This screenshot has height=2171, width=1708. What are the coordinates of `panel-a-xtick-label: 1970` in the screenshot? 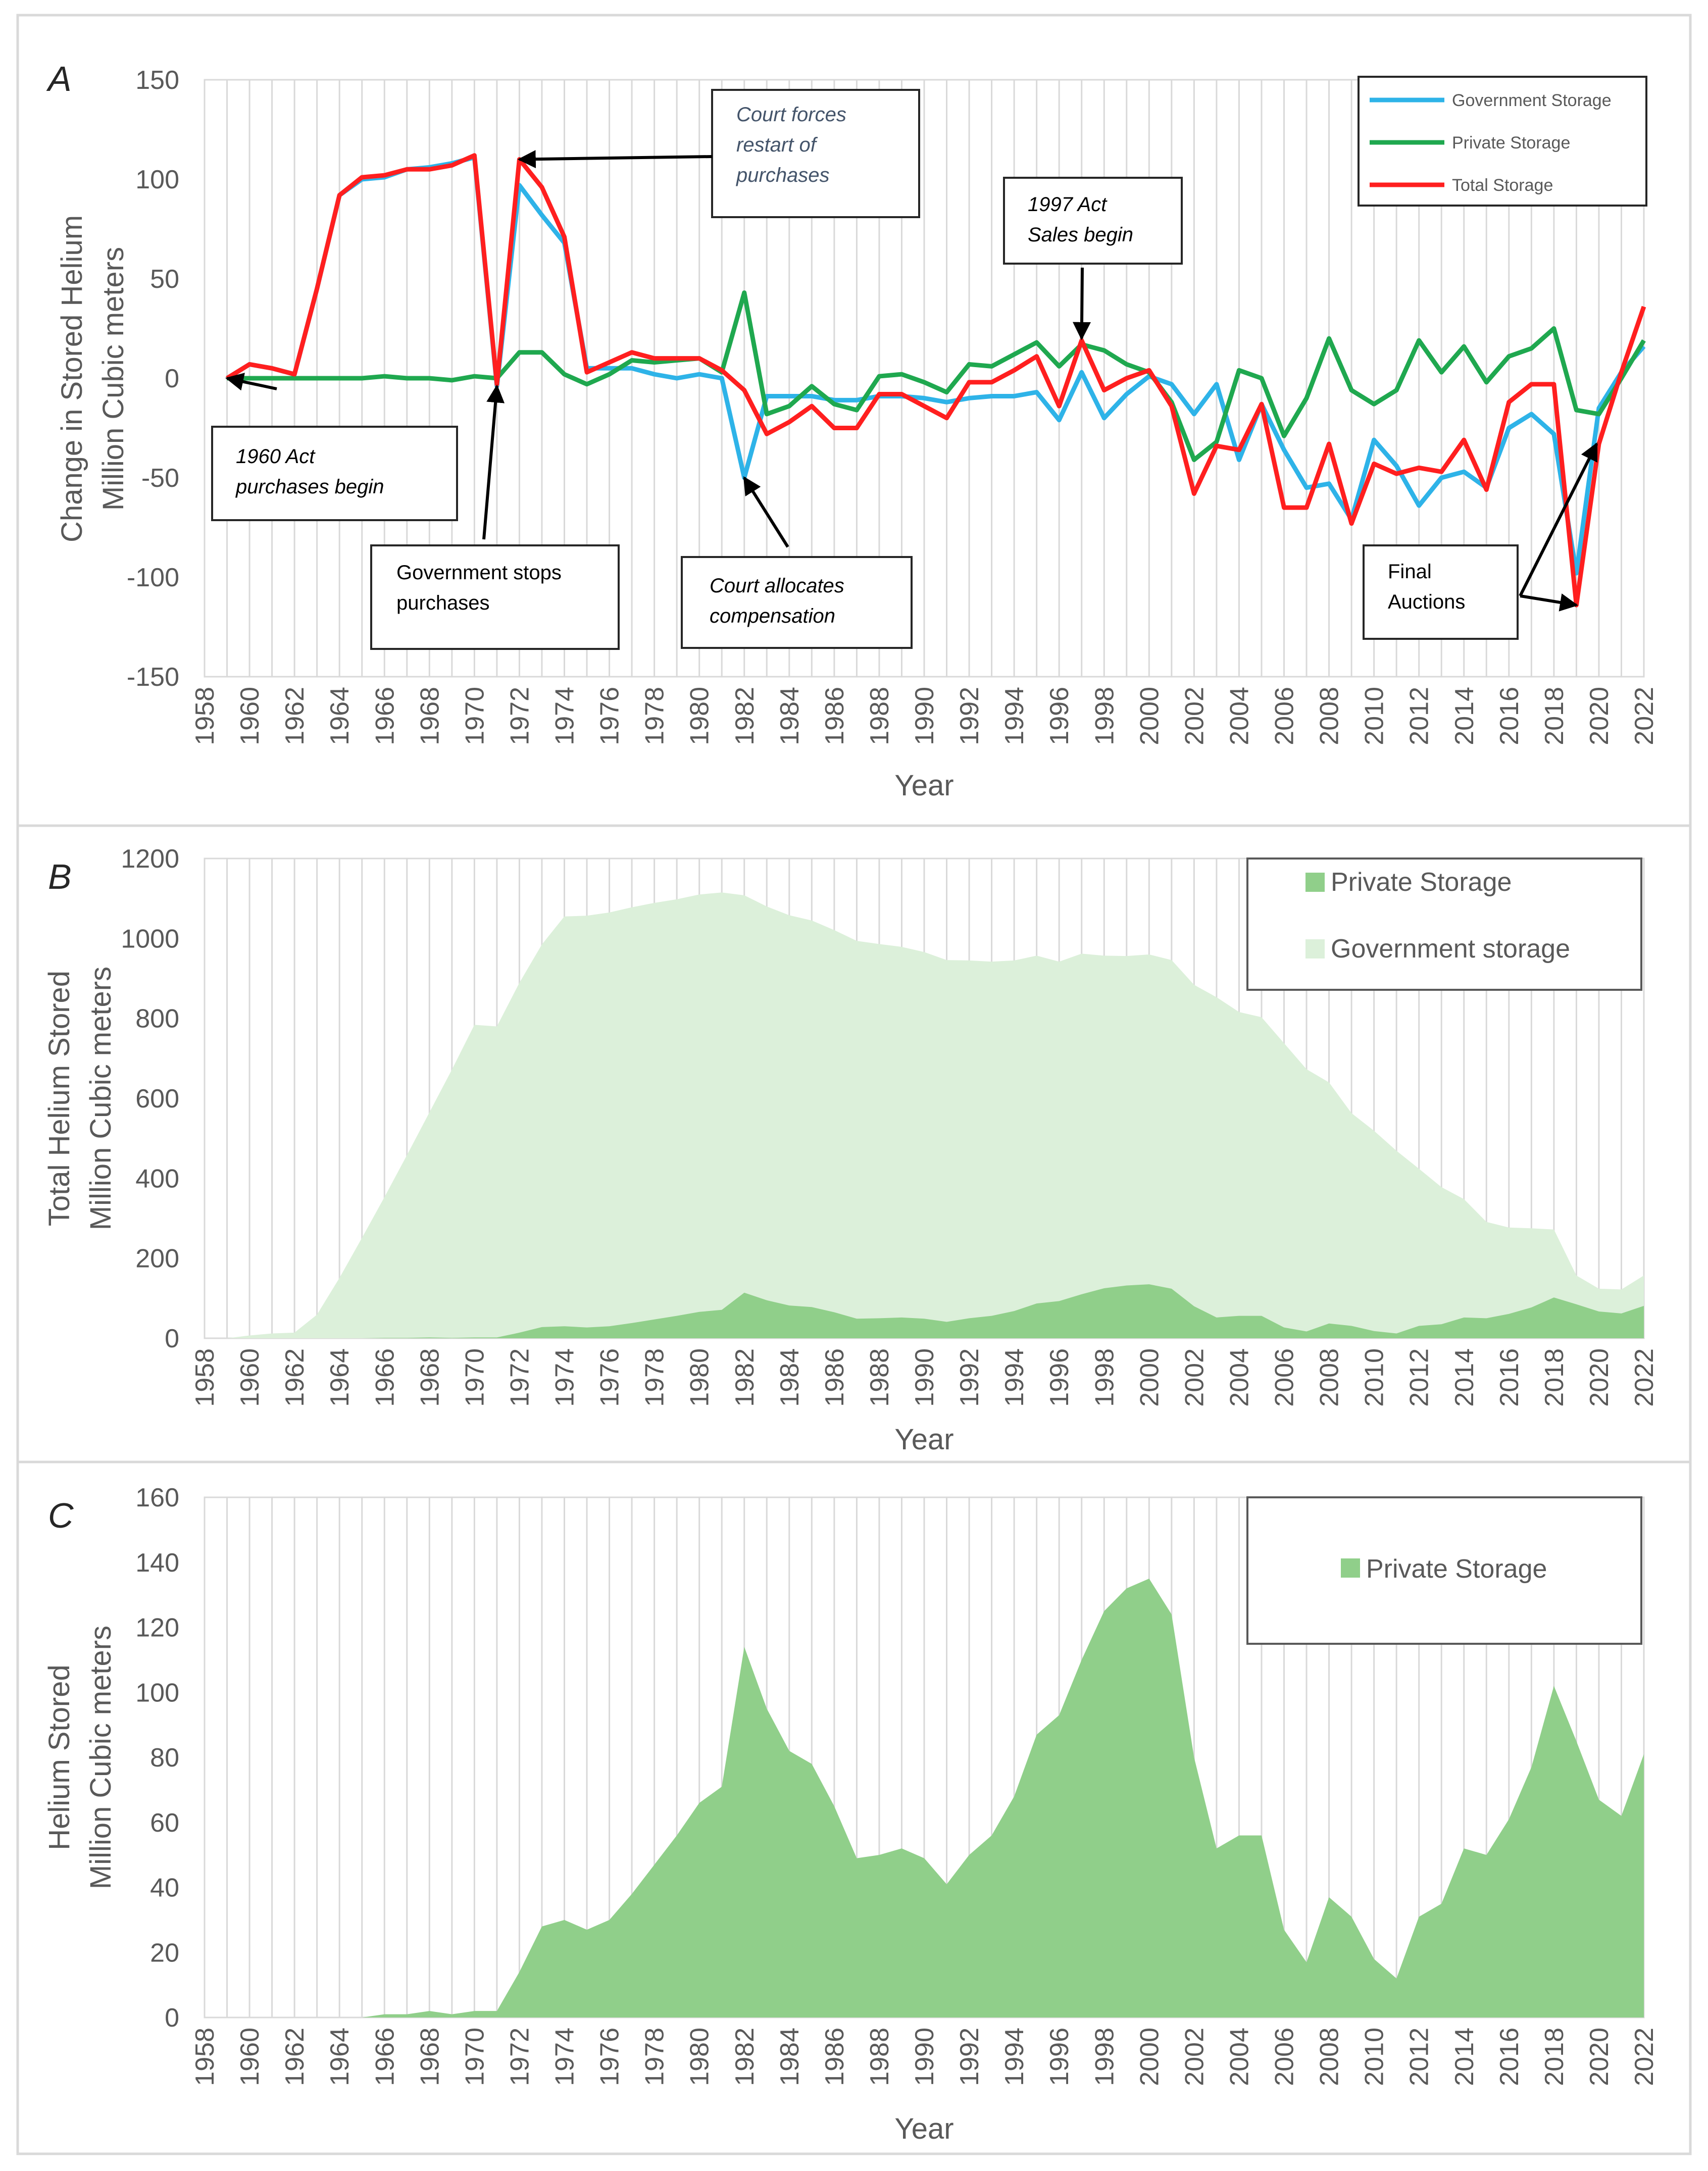 It's located at (474, 716).